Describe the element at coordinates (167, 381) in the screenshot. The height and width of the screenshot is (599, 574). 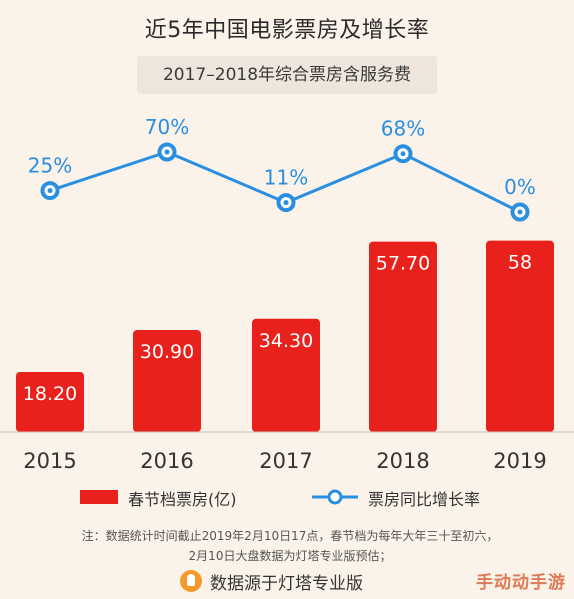
I see `bar-2016` at that location.